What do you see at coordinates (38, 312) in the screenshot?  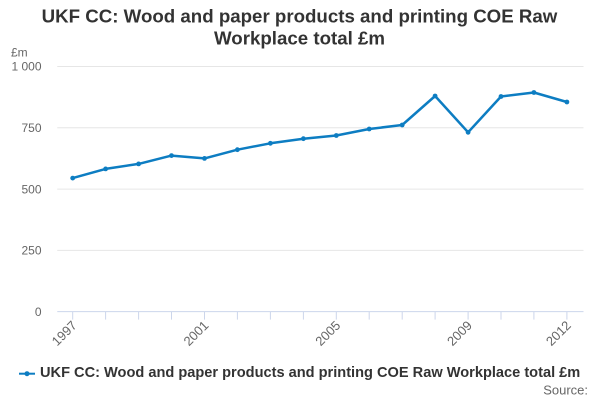 I see `svg-text: 0` at bounding box center [38, 312].